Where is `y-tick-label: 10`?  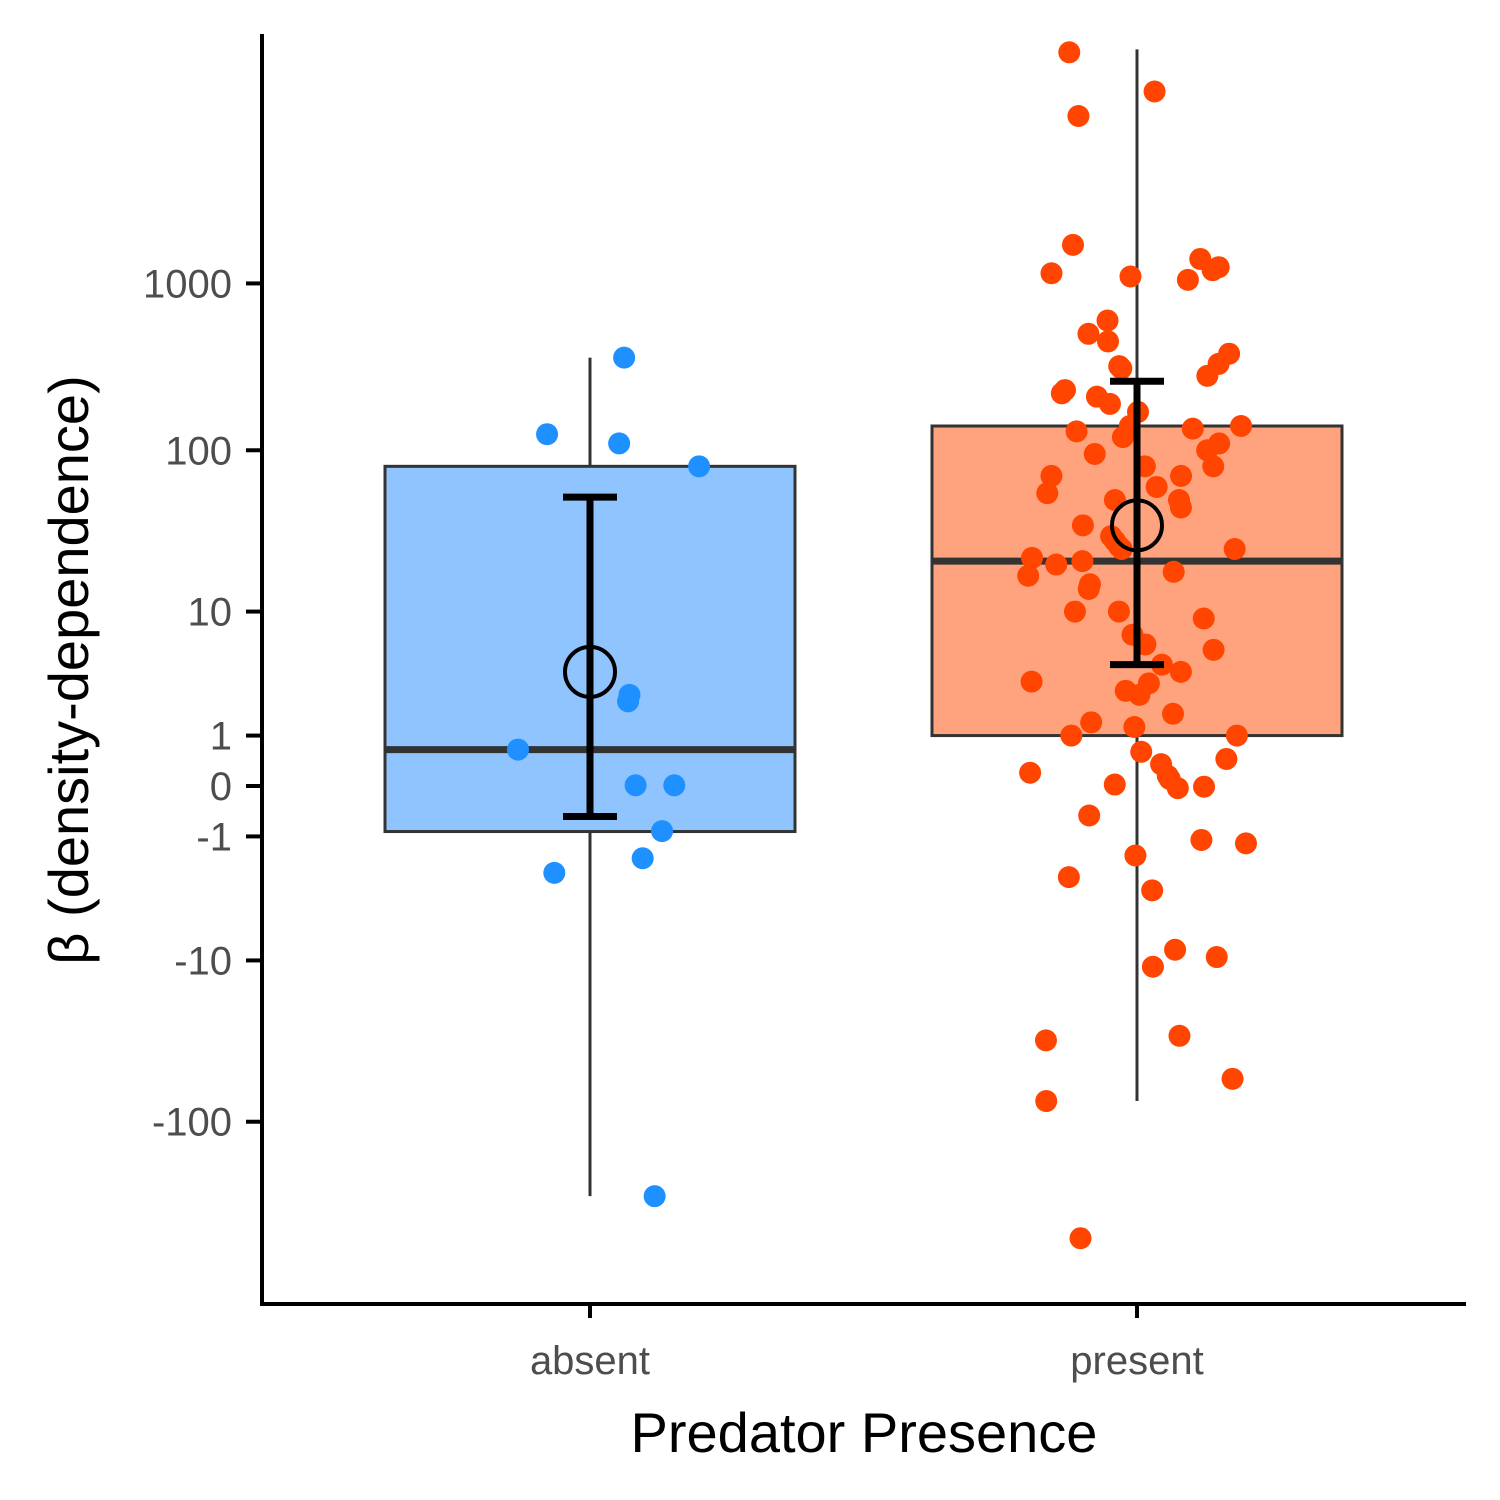 y-tick-label: 10 is located at coordinates (210, 613).